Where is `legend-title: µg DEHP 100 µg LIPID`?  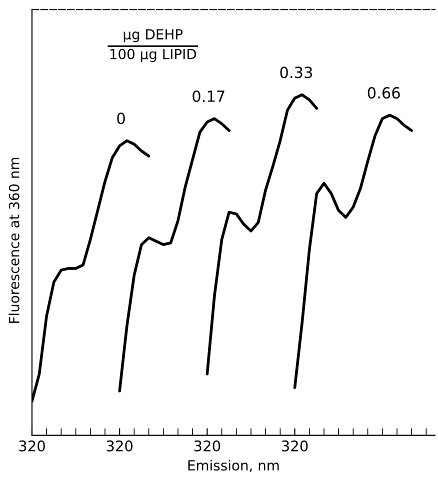
legend-title: µg DEHP 100 µg LIPID is located at coordinates (153, 45).